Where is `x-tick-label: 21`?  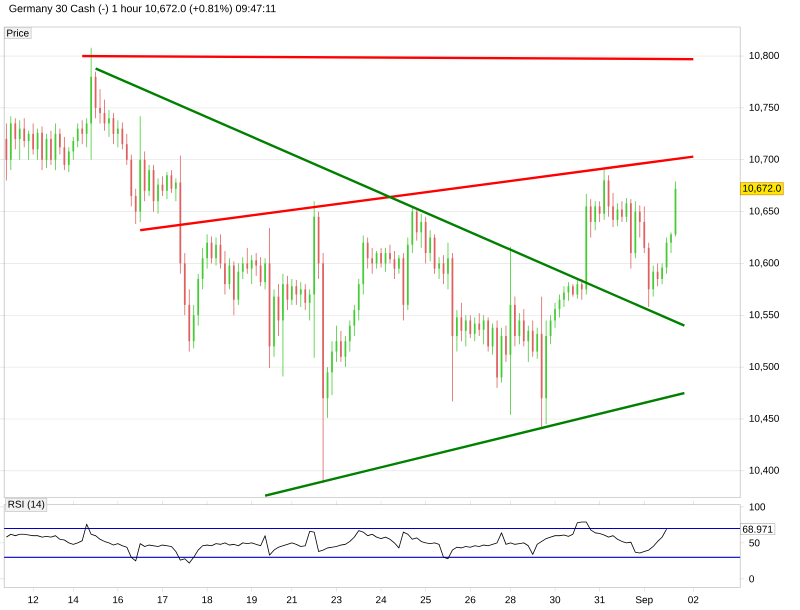 x-tick-label: 21 is located at coordinates (291, 600).